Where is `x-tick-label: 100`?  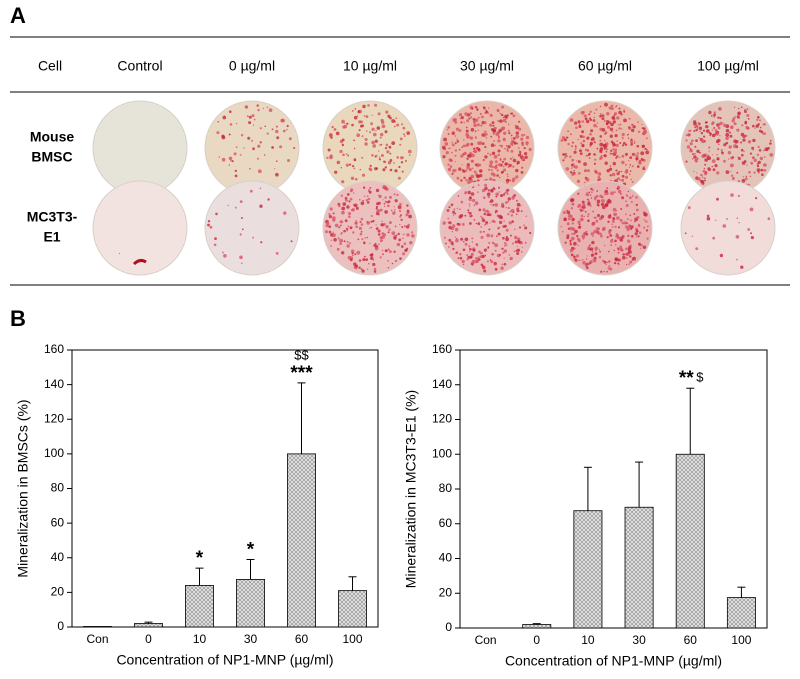 x-tick-label: 100 is located at coordinates (352, 639).